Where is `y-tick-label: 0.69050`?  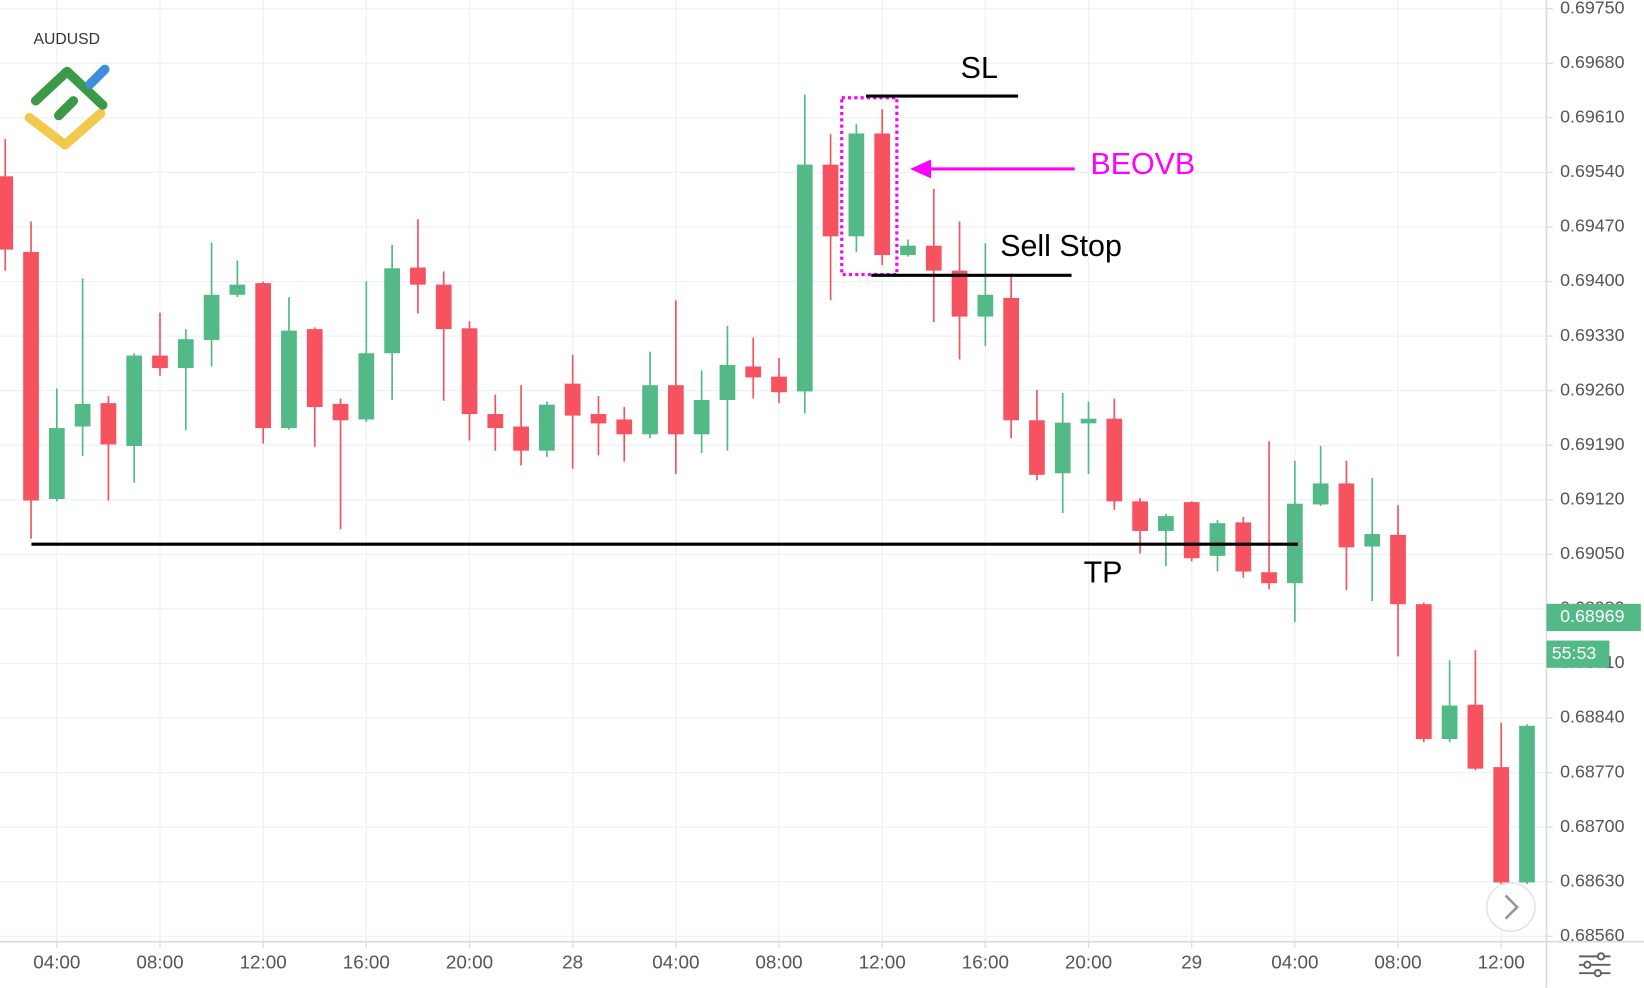 y-tick-label: 0.69050 is located at coordinates (1592, 553).